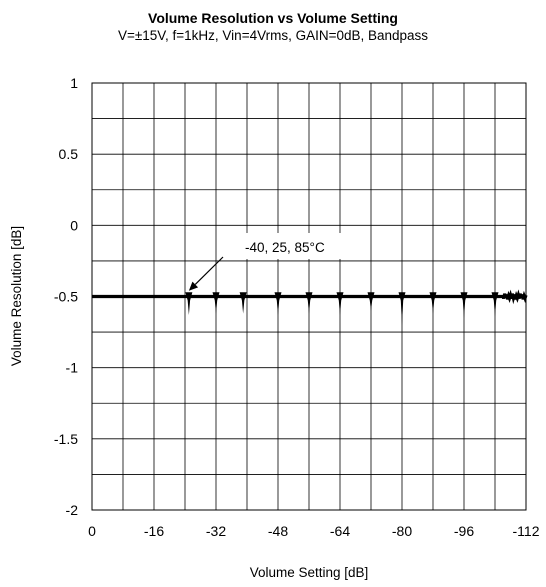 The height and width of the screenshot is (587, 546). I want to click on annotation-arrow-head, so click(193, 286).